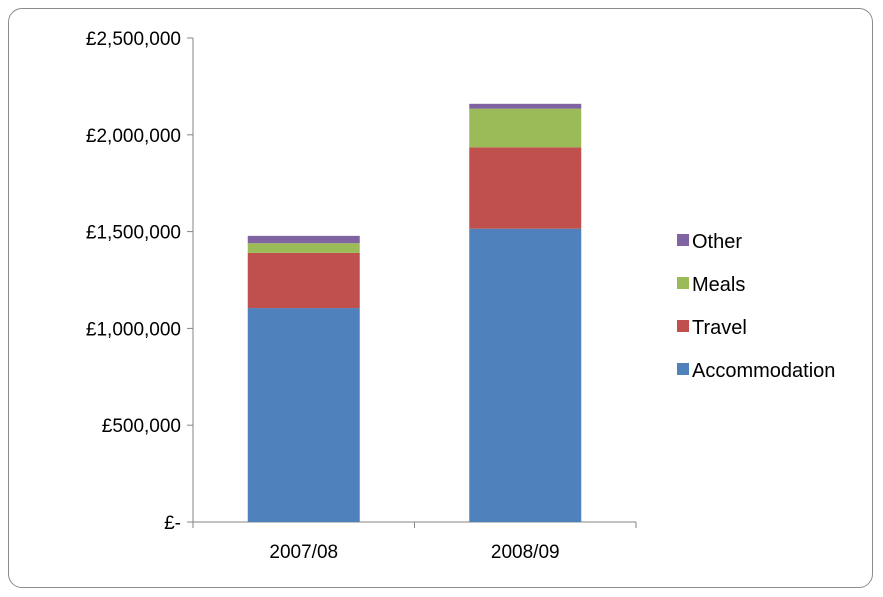 The height and width of the screenshot is (597, 883). What do you see at coordinates (756, 306) in the screenshot?
I see `legend: Other Meals Travel Accommodation` at bounding box center [756, 306].